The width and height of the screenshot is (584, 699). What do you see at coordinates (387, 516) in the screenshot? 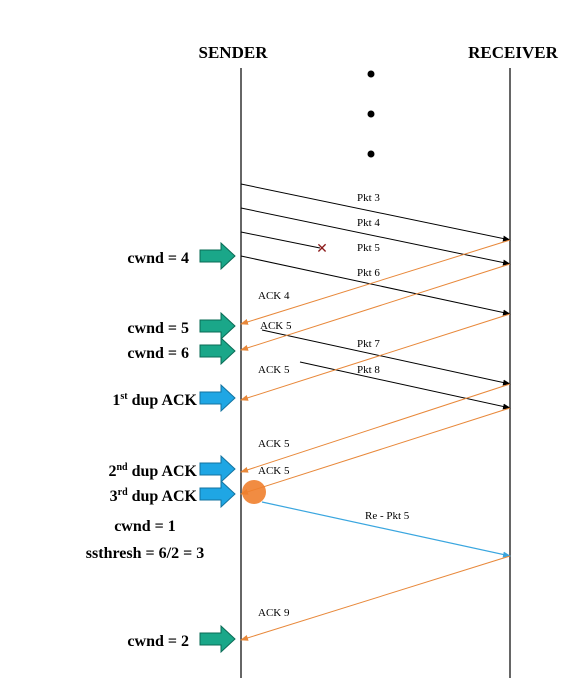
I see `retransmit-label: Re - Pkt 5` at bounding box center [387, 516].